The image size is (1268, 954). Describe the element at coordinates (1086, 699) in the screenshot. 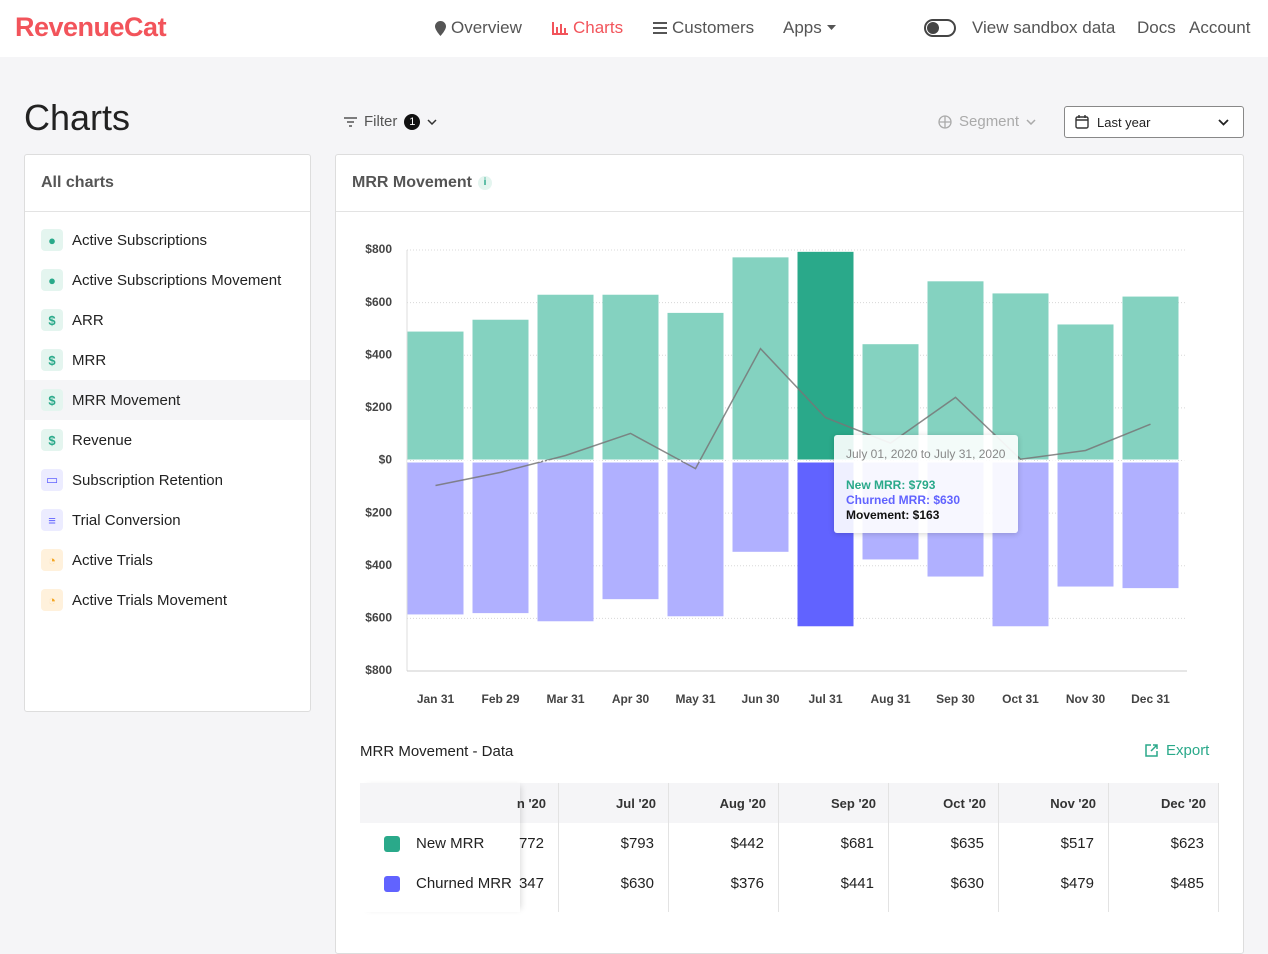

I see `x-tick-label: Nov 30` at that location.